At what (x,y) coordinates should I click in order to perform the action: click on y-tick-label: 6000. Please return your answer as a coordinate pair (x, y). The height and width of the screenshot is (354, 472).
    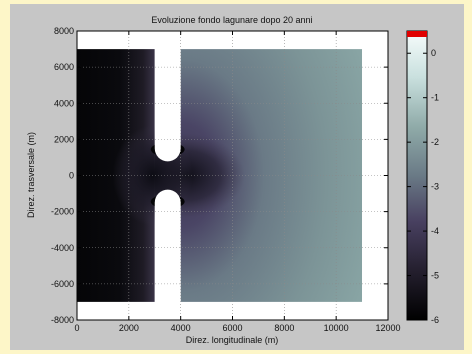
    Looking at the image, I should click on (64, 67).